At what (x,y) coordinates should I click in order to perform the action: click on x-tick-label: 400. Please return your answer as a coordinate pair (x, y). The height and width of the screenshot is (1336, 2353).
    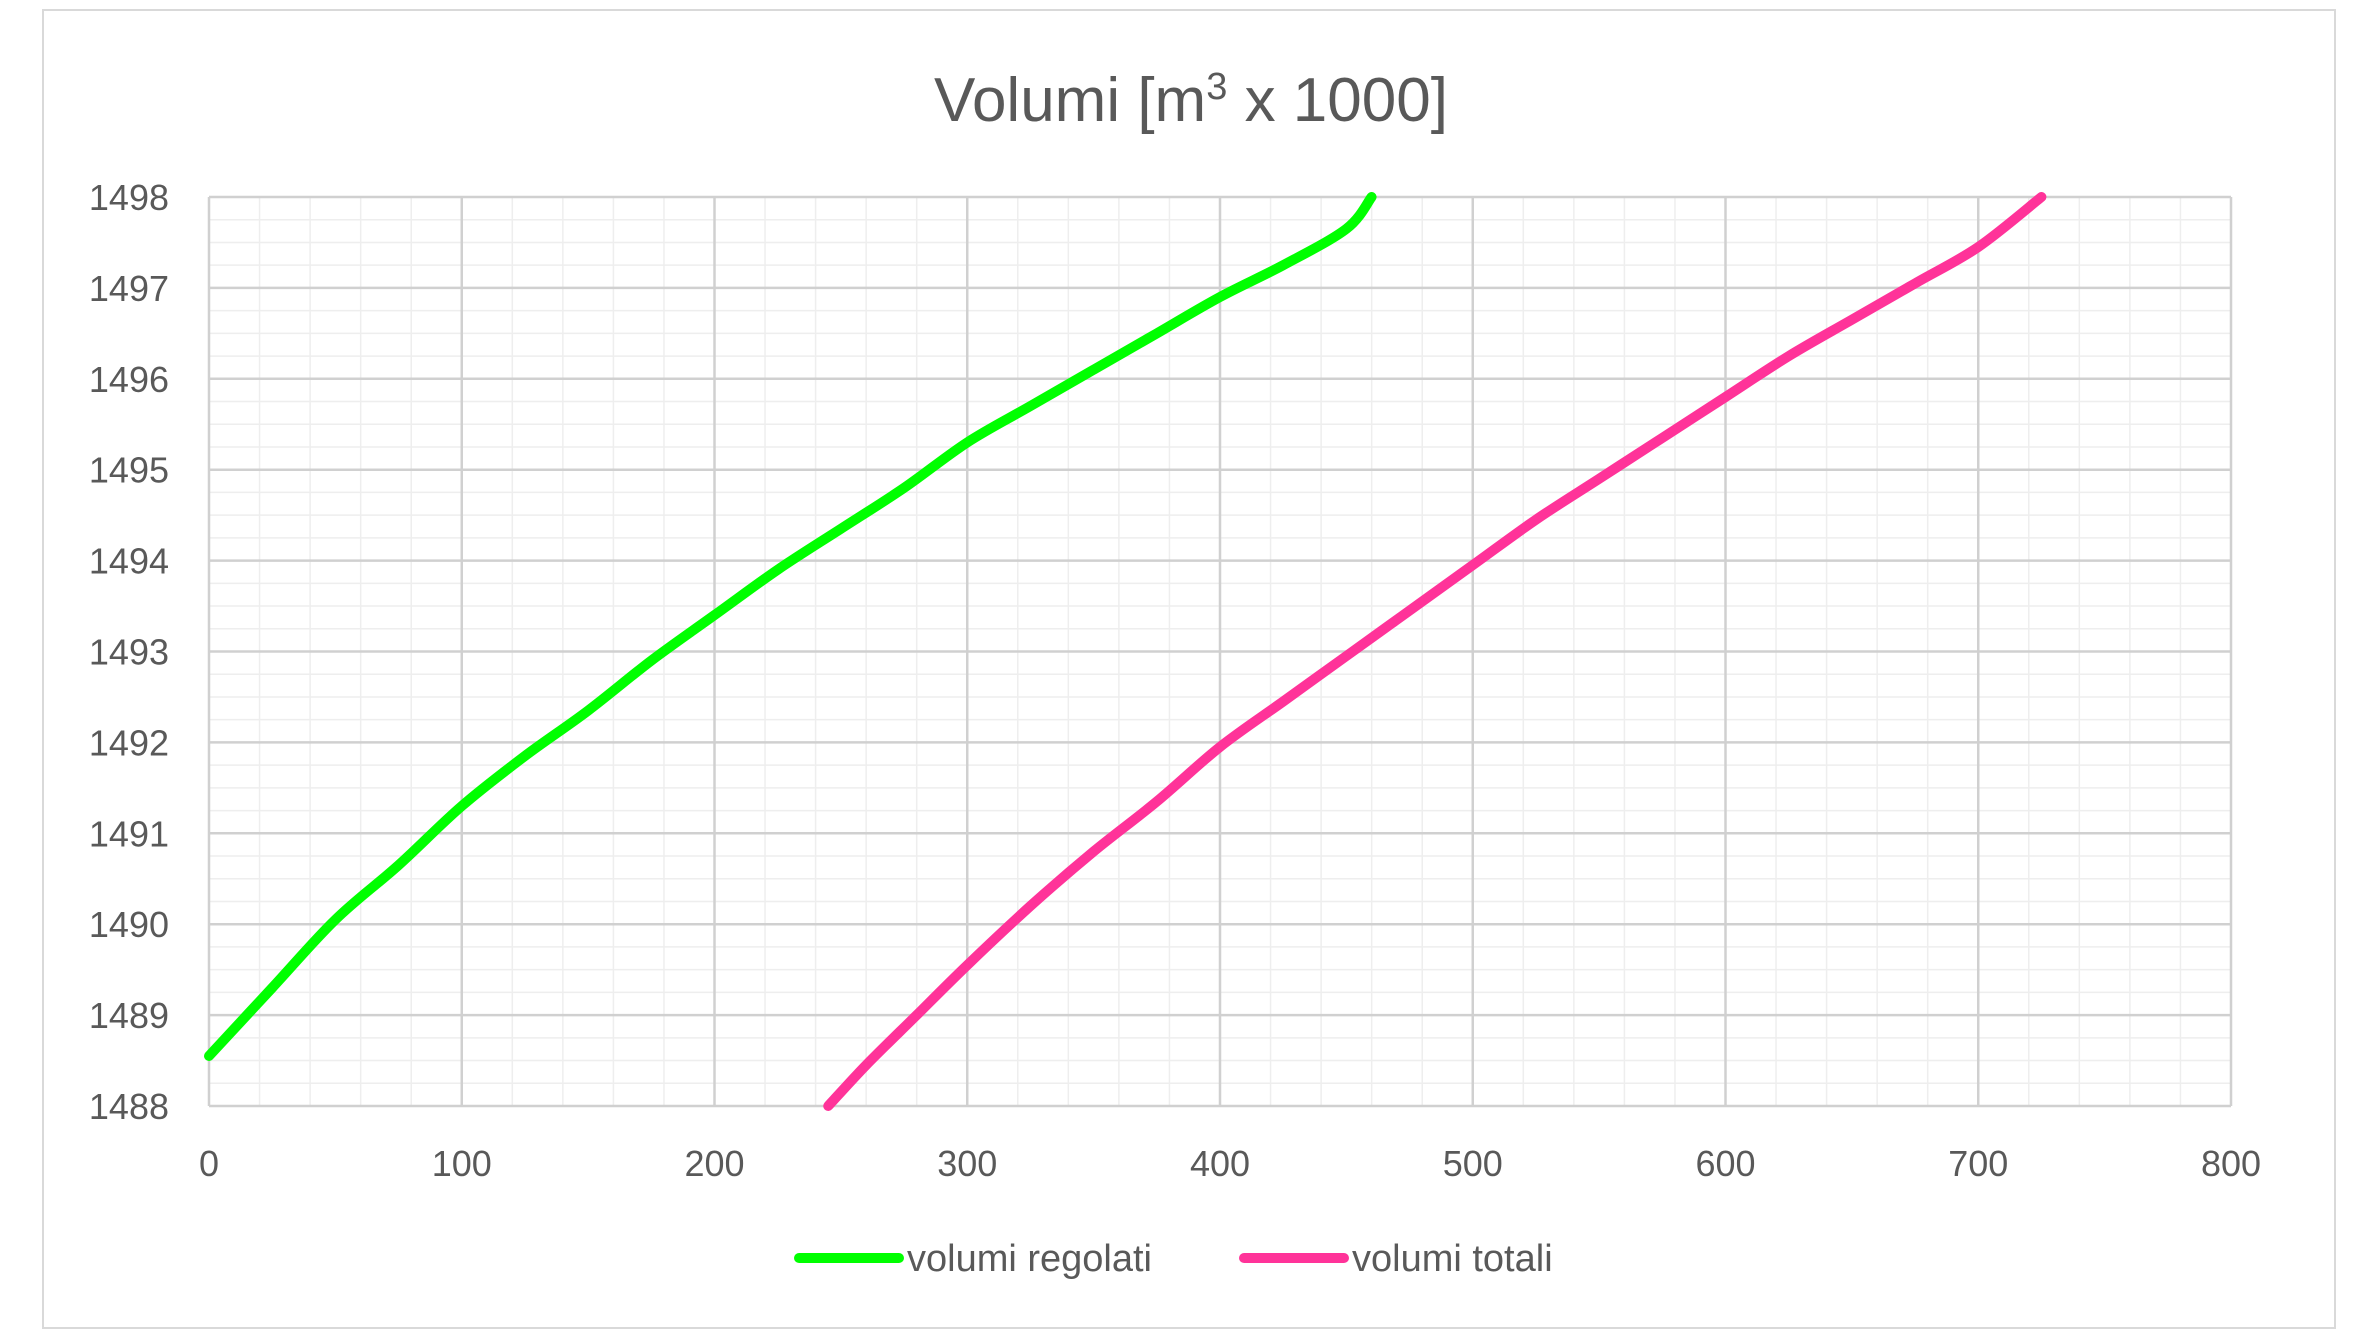
    Looking at the image, I should click on (1220, 1163).